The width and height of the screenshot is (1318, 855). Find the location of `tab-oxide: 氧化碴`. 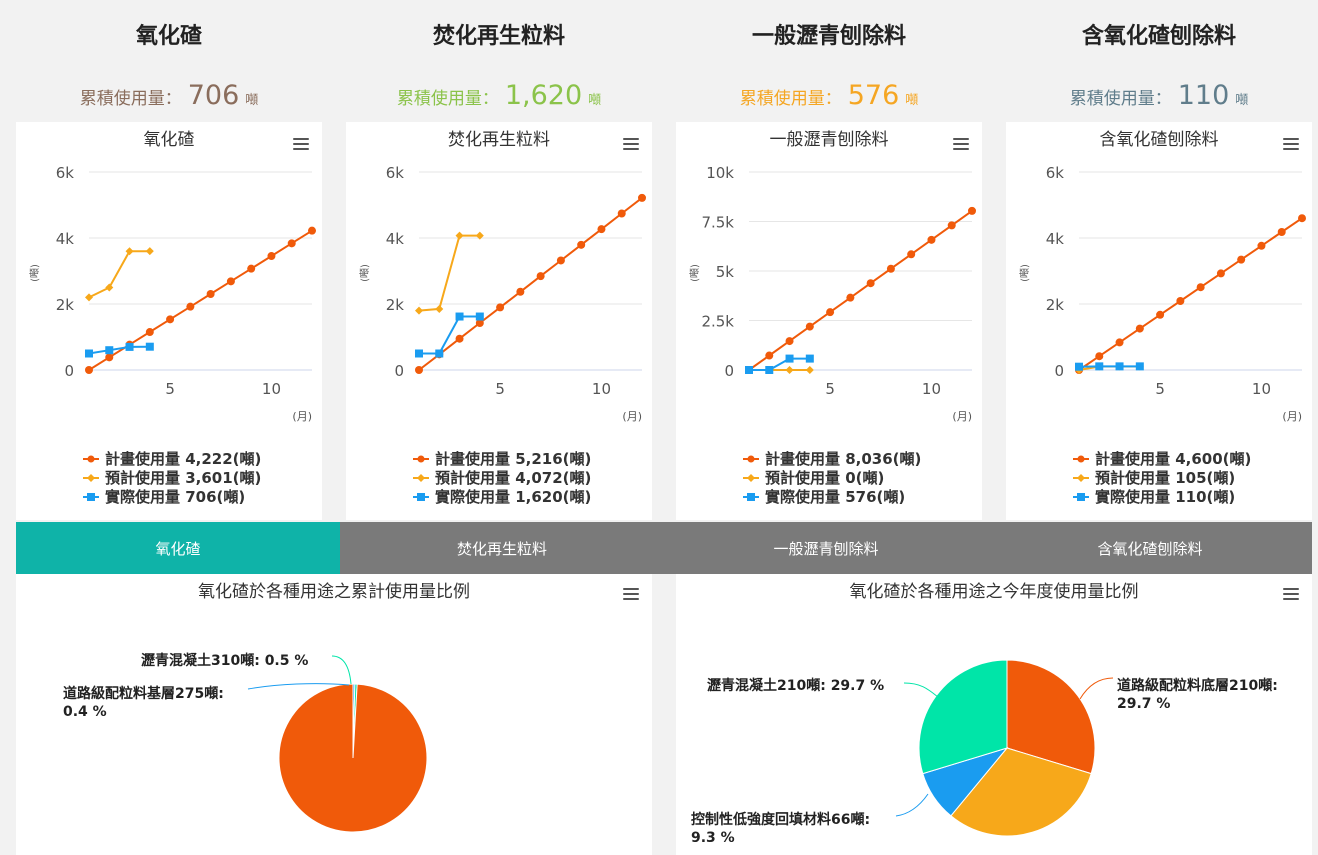

tab-oxide: 氧化碴 is located at coordinates (178, 548).